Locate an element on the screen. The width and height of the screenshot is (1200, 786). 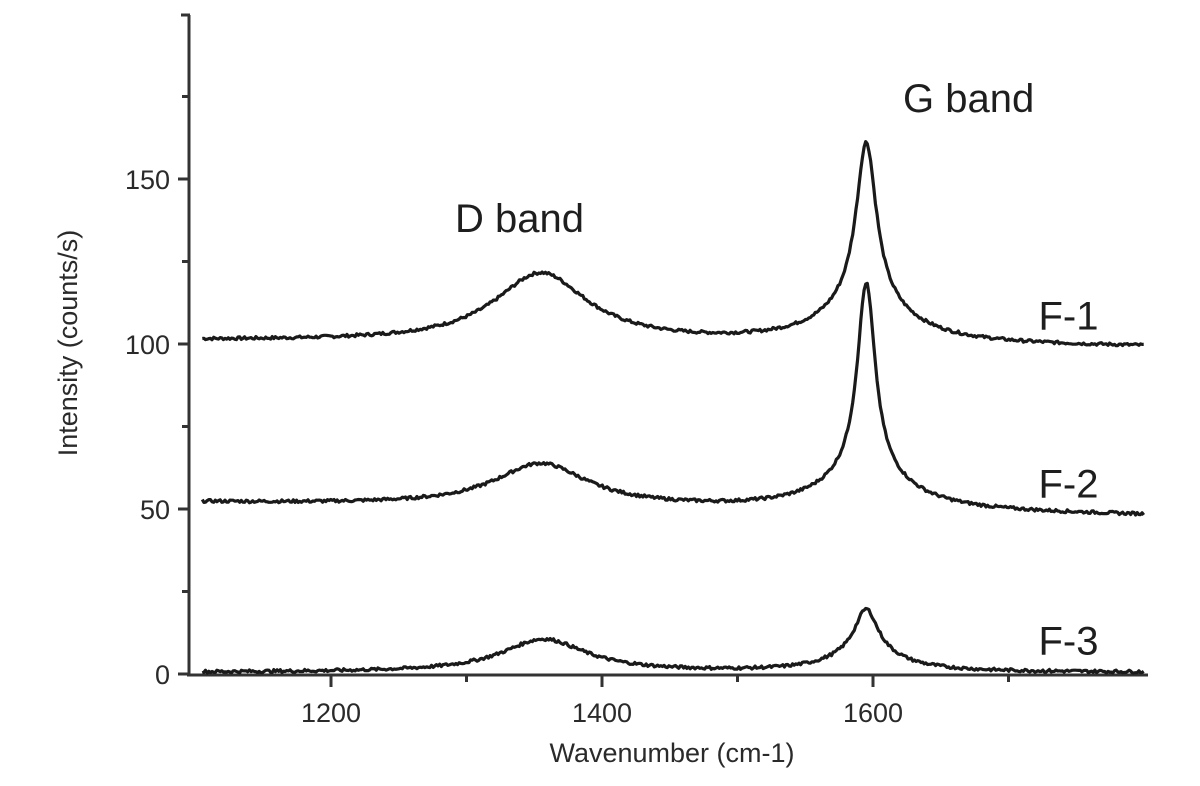
series-f-3-line is located at coordinates (673, 640).